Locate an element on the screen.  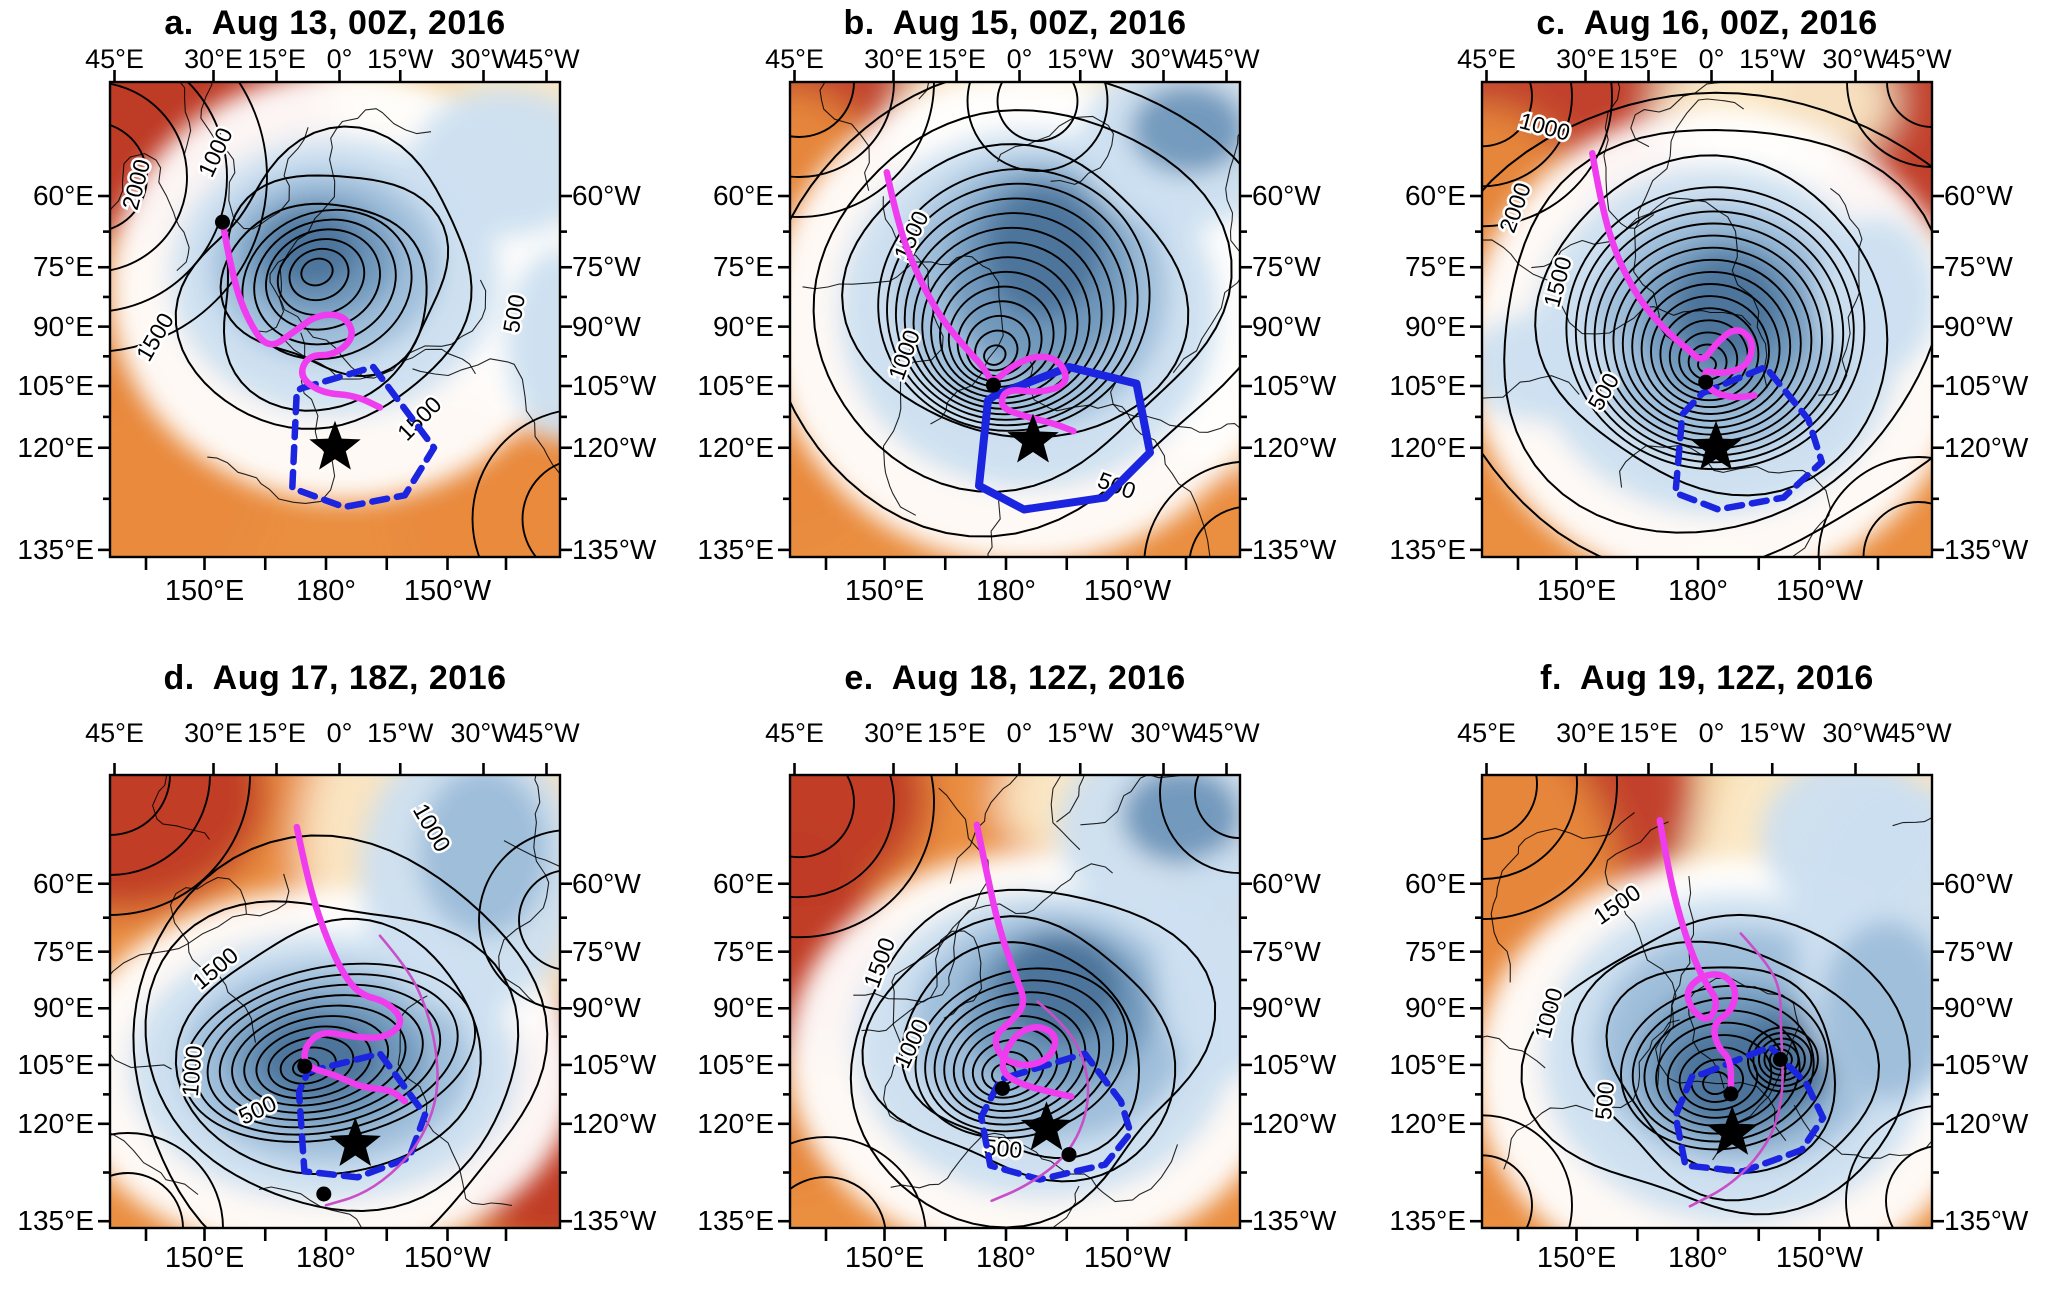
panel-letter: b. is located at coordinates (859, 23).